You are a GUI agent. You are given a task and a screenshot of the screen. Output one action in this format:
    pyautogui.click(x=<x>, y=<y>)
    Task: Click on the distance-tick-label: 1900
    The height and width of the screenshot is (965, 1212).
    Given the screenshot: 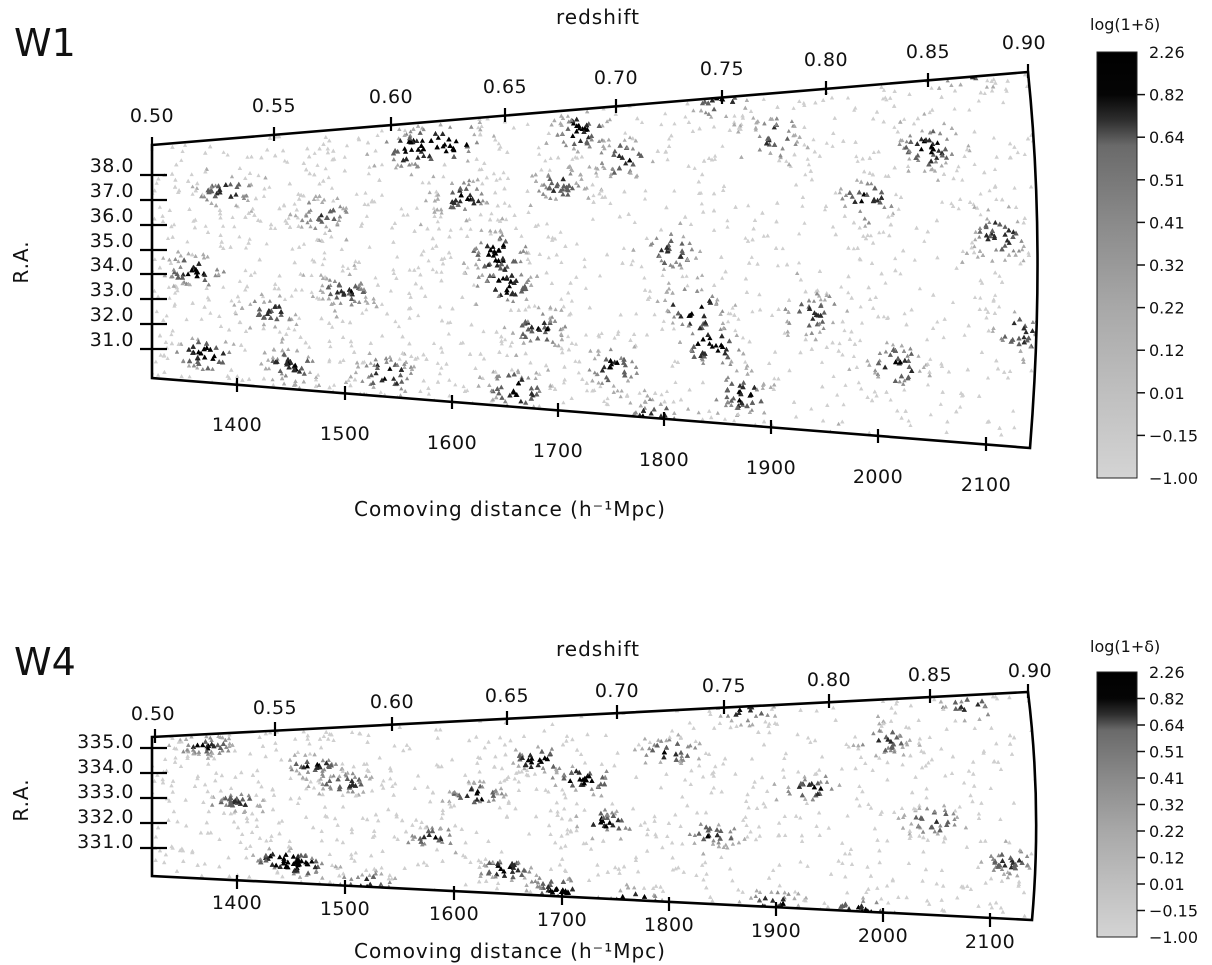 What is the action you would take?
    pyautogui.click(x=771, y=468)
    